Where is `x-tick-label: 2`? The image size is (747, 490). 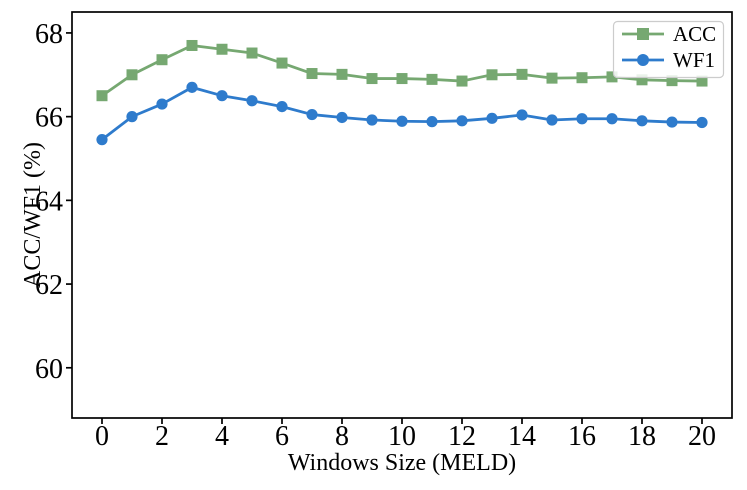 x-tick-label: 2 is located at coordinates (162, 436).